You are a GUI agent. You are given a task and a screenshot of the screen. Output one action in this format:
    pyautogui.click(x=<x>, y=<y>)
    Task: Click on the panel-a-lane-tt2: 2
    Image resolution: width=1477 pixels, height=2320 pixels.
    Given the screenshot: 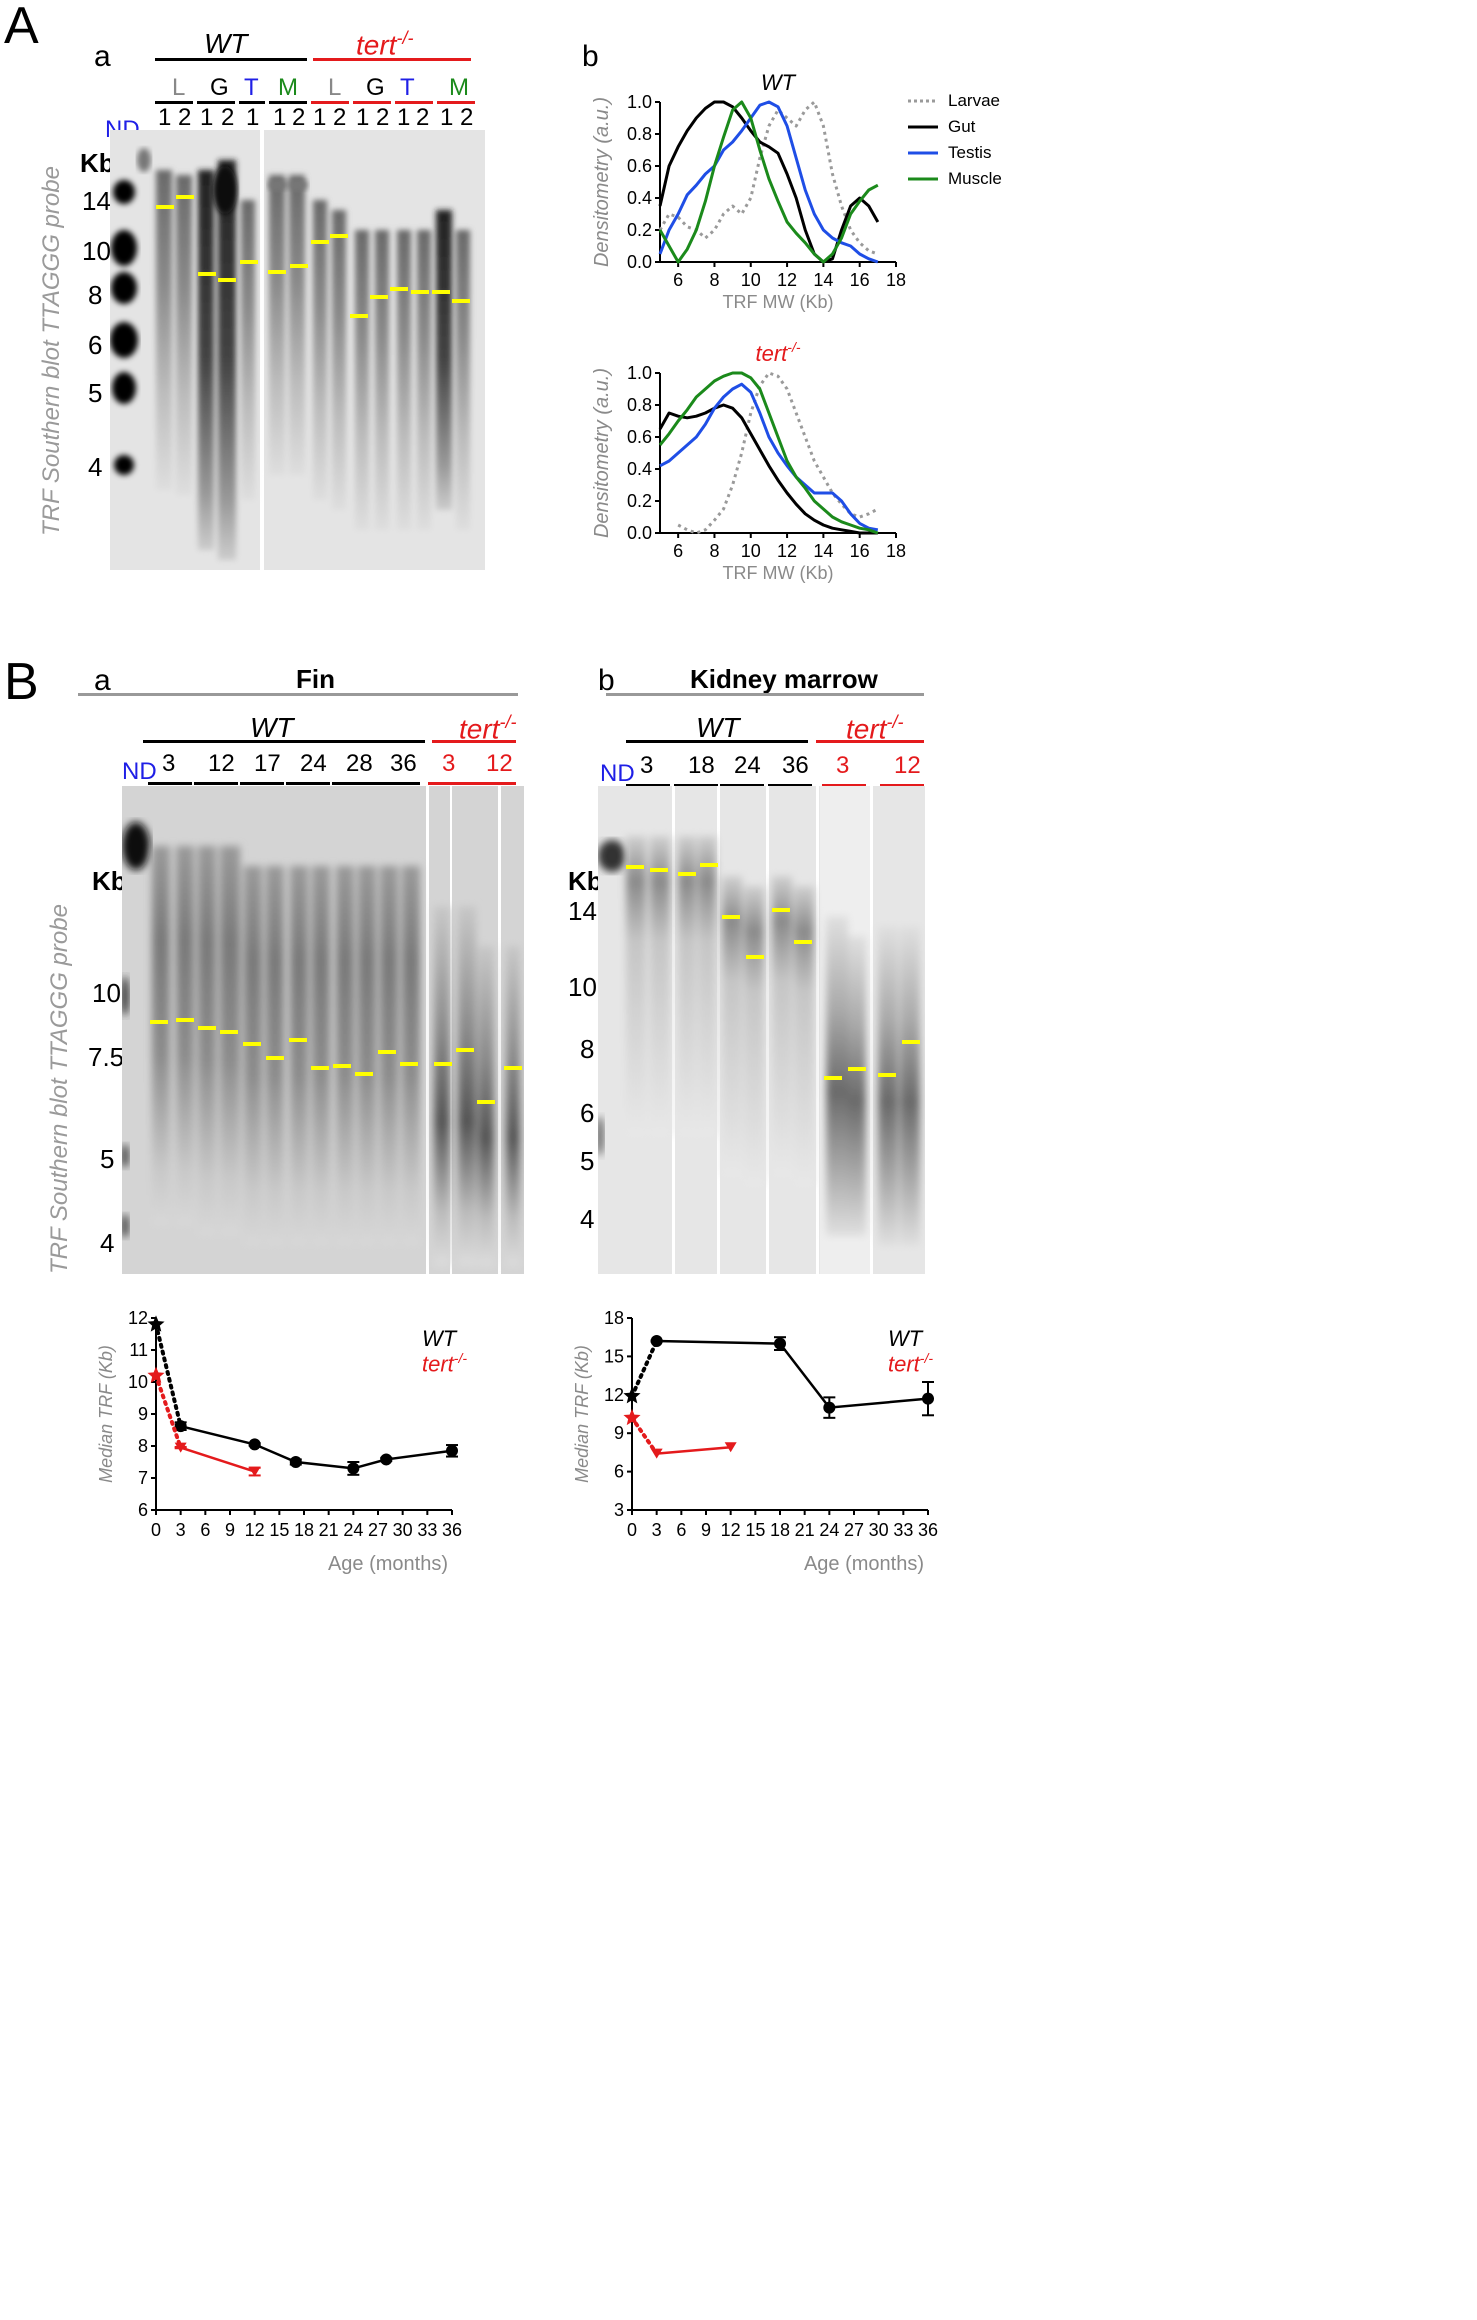 What is the action you would take?
    pyautogui.click(x=423, y=117)
    